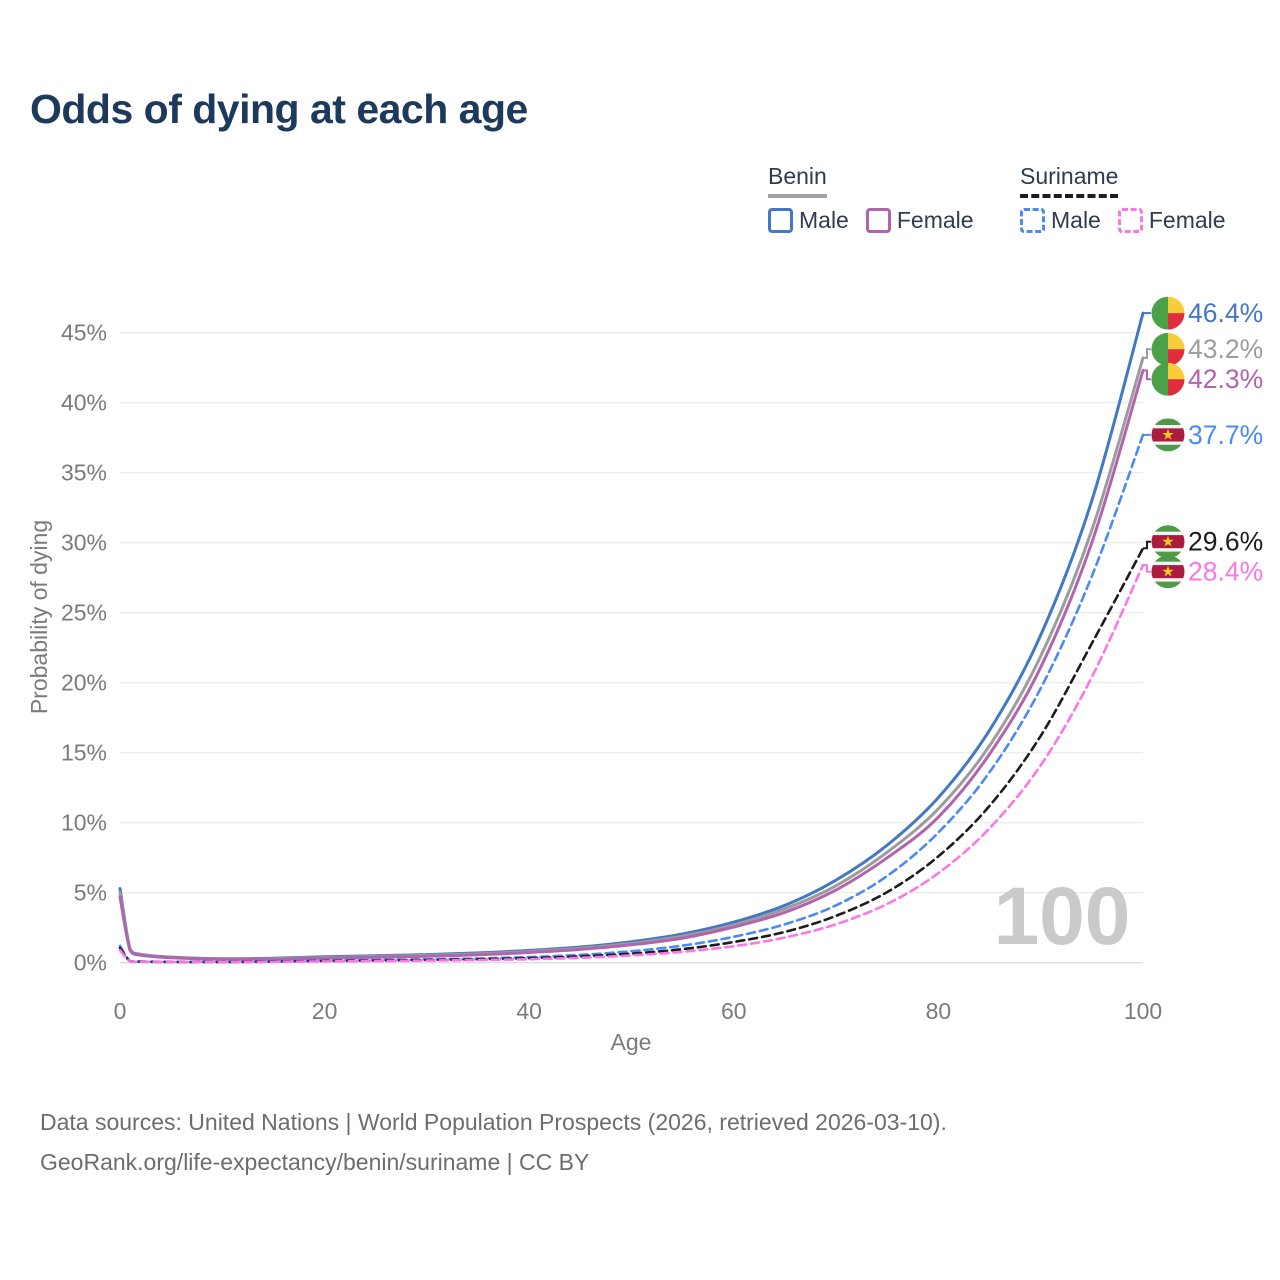  What do you see at coordinates (84, 753) in the screenshot?
I see `y-tick-label: 15%` at bounding box center [84, 753].